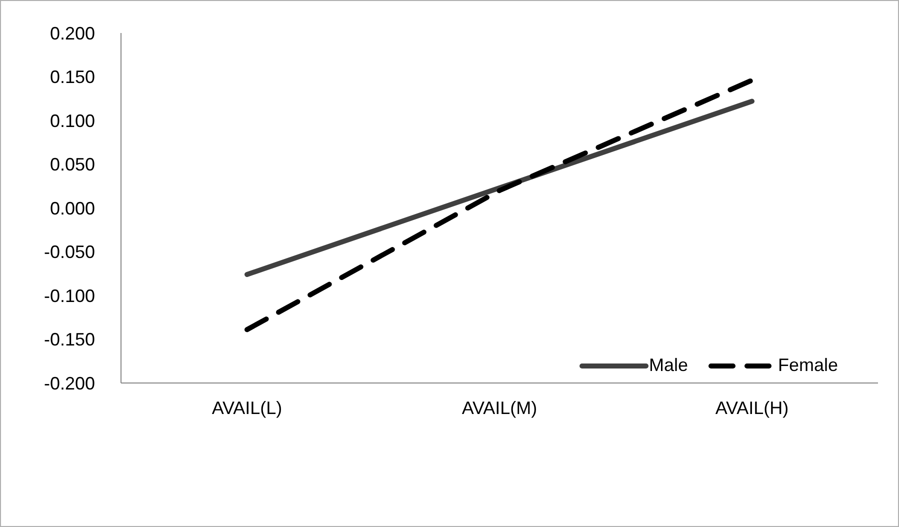 The width and height of the screenshot is (899, 527). Describe the element at coordinates (808, 365) in the screenshot. I see `legend-label: Female` at that location.